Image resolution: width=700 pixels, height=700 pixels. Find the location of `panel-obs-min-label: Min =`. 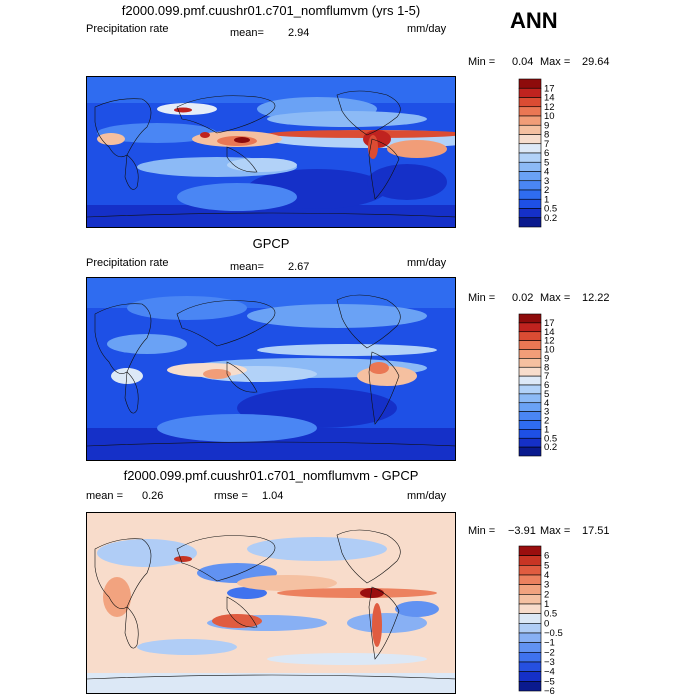

panel-obs-min-label: Min = is located at coordinates (482, 298).